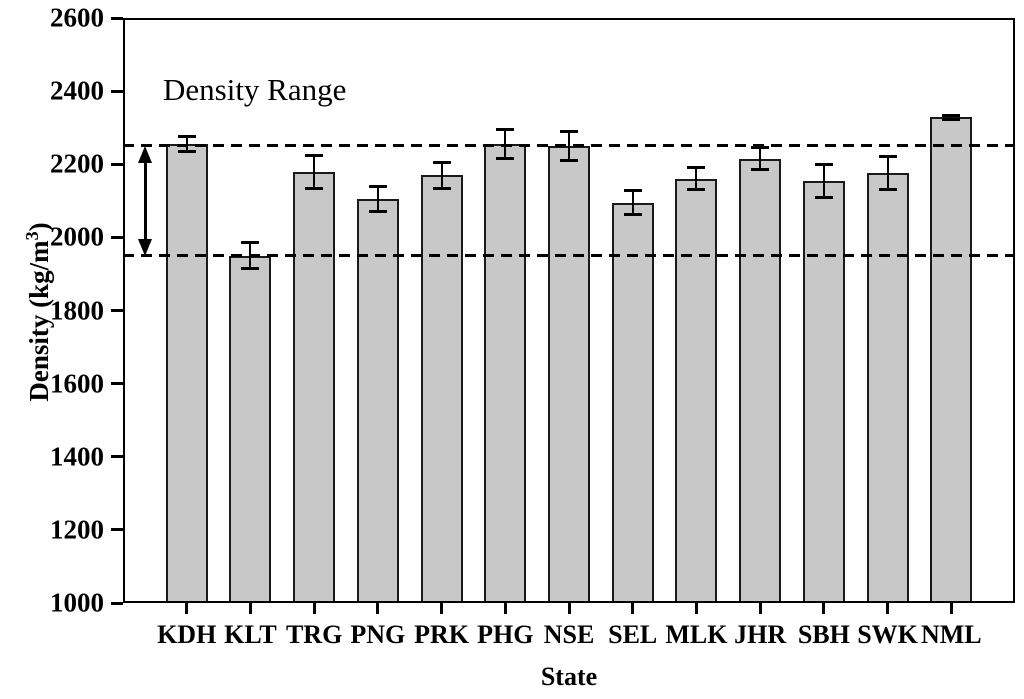 This screenshot has height=699, width=1024. I want to click on x-tick-MLK, so click(696, 608).